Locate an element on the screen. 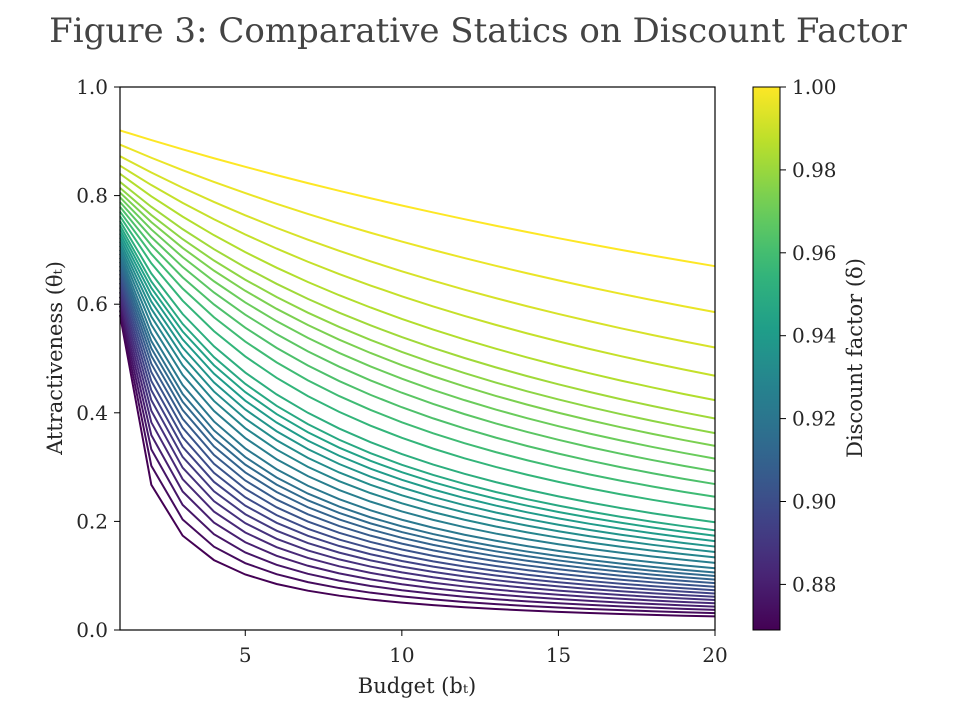  x-tick-label: 10 is located at coordinates (401, 655).